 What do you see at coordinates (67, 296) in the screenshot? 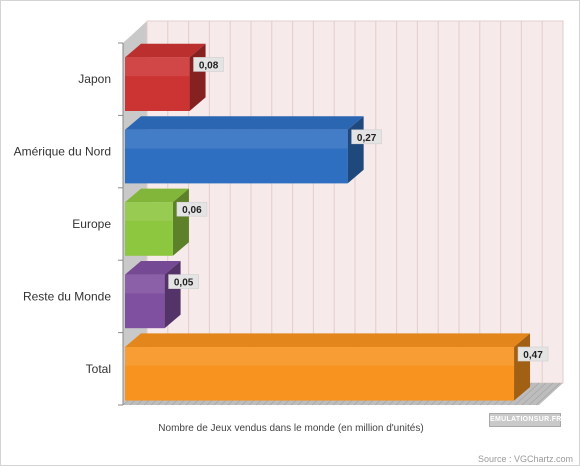
I see `category-label: Reste du Monde` at bounding box center [67, 296].